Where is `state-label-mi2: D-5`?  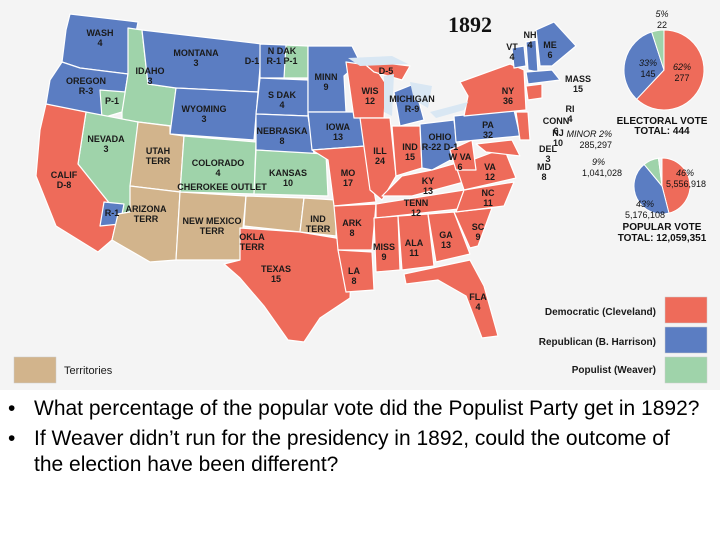 state-label-mi2: D-5 is located at coordinates (386, 71).